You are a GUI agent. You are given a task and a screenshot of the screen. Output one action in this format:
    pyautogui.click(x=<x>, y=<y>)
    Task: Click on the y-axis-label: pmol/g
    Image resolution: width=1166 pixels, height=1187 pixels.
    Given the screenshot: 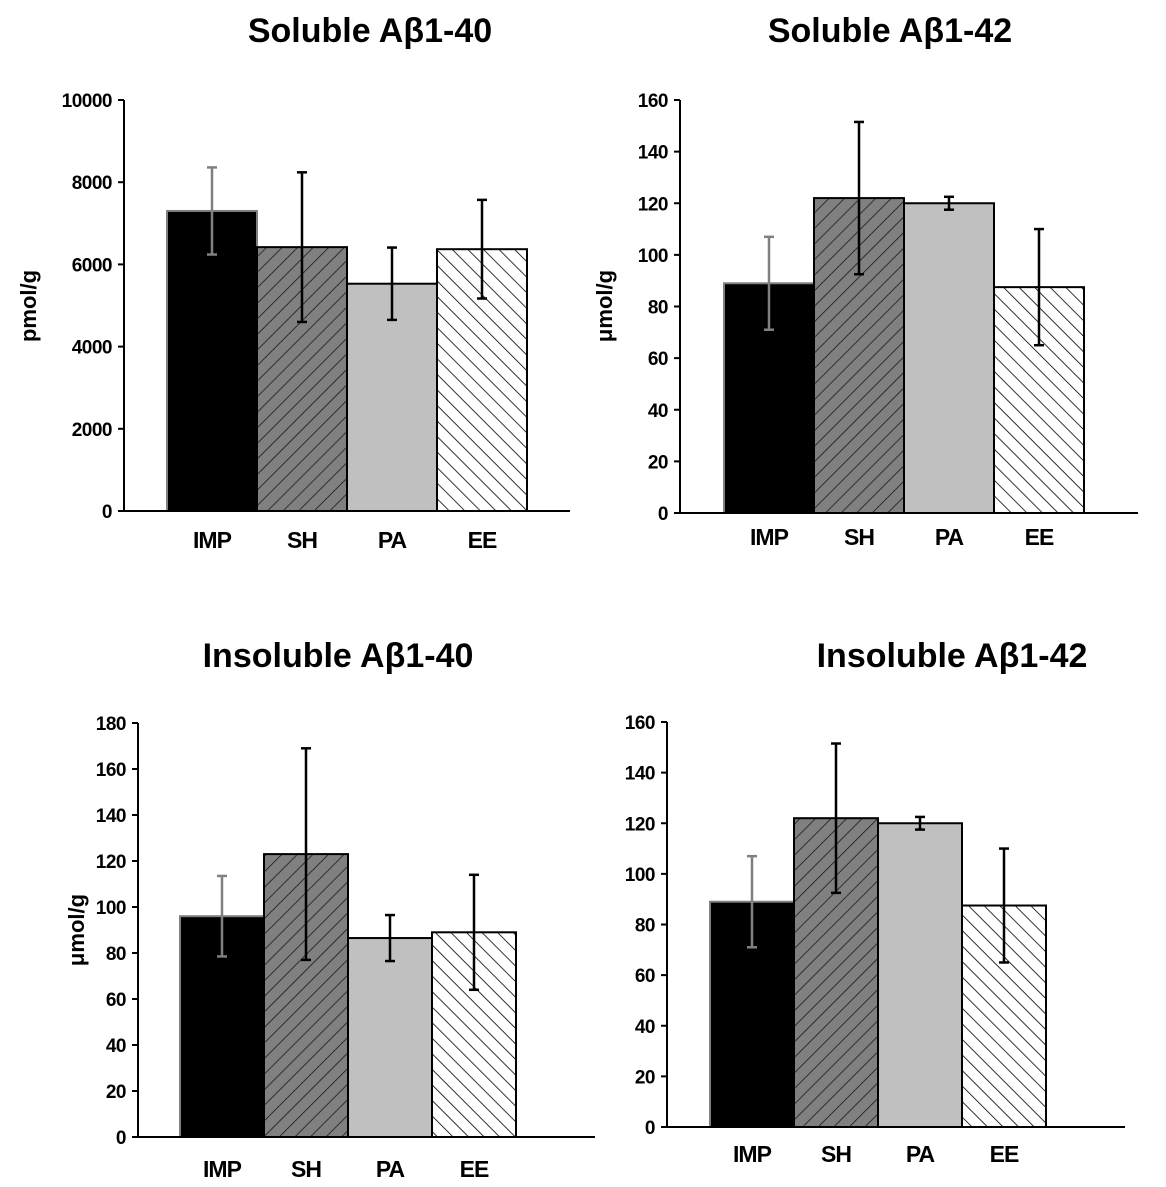 What is the action you would take?
    pyautogui.click(x=28, y=306)
    